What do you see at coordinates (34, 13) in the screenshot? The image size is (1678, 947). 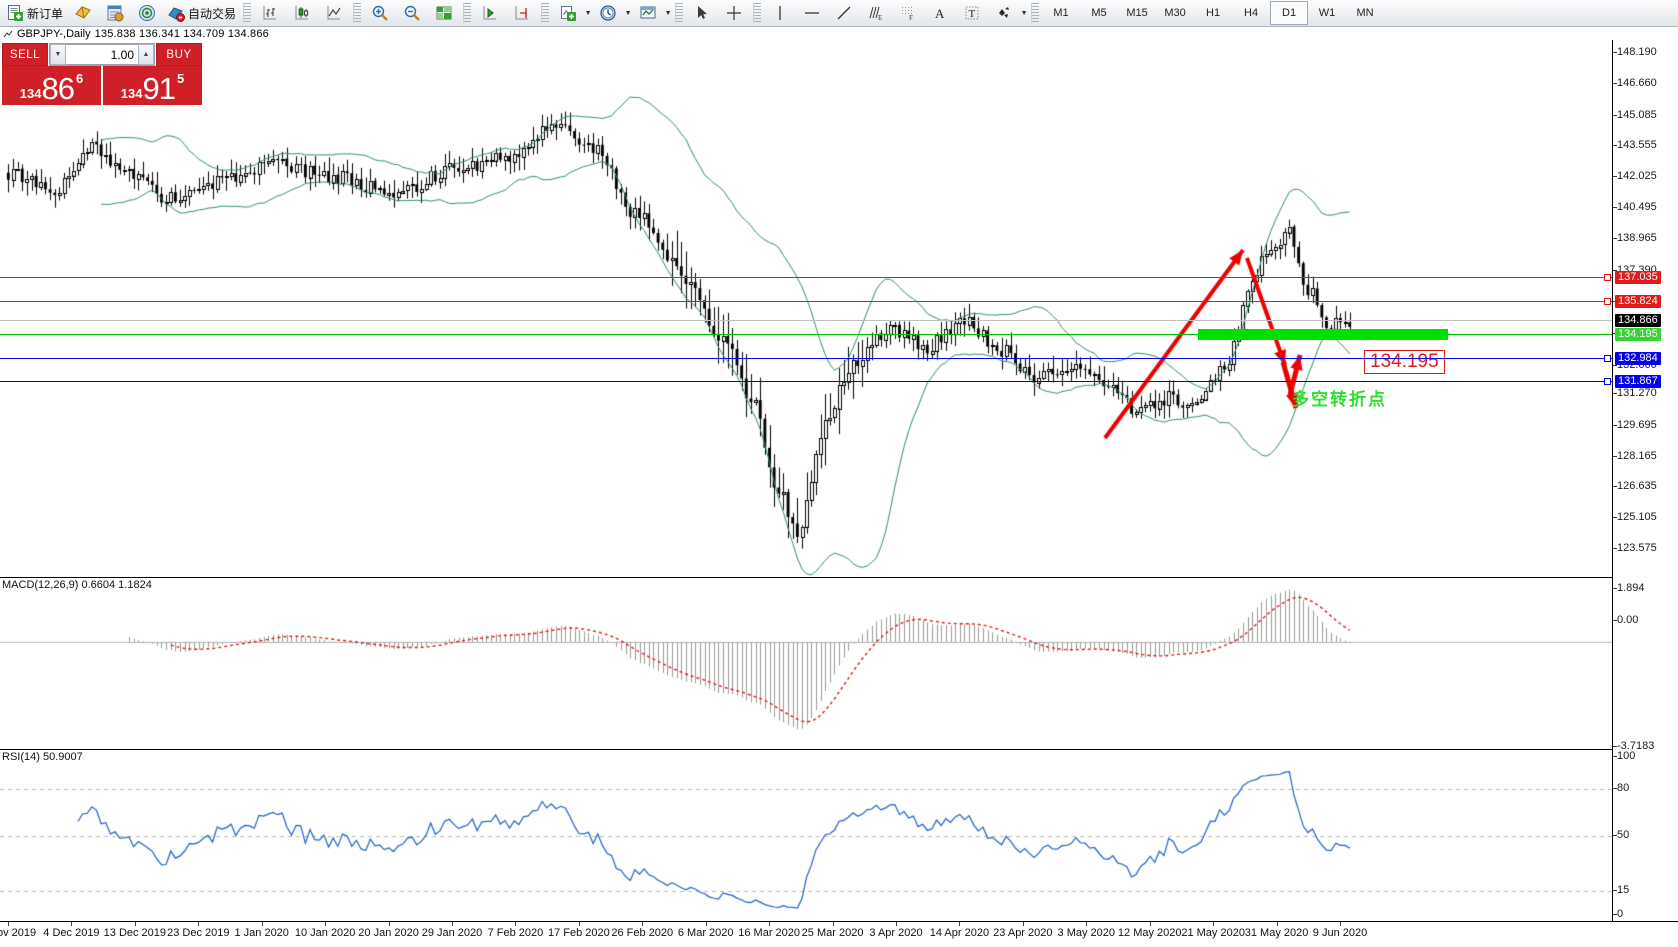 I see `new-order-button: 新订单` at bounding box center [34, 13].